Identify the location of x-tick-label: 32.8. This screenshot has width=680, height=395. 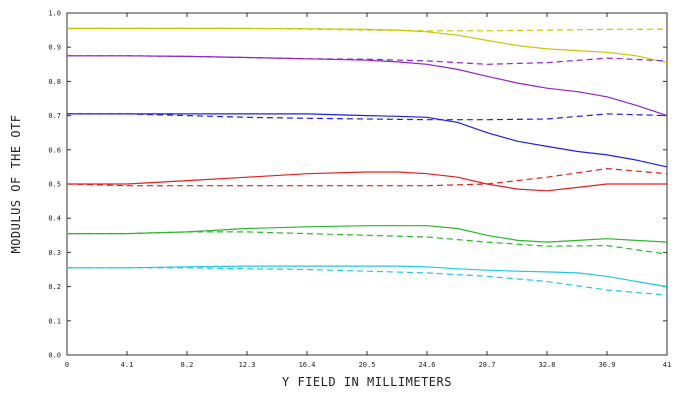
(547, 365).